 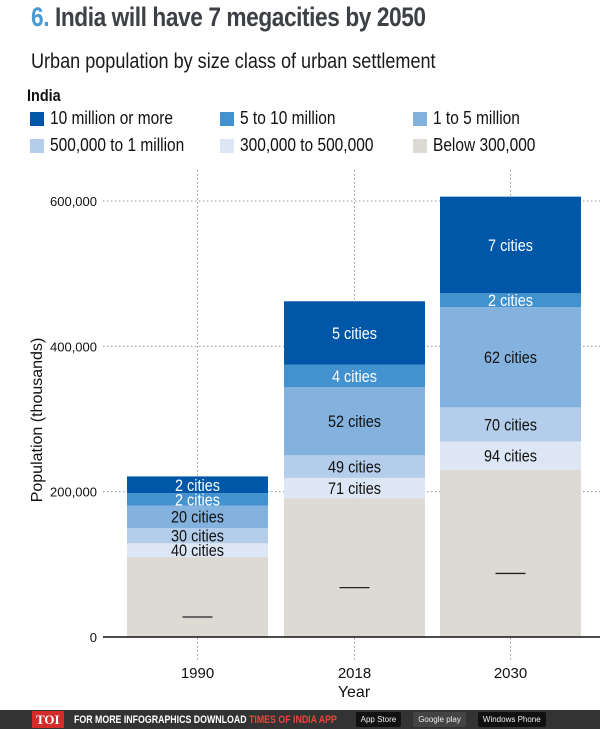 What do you see at coordinates (511, 719) in the screenshot?
I see `windows-phone-badge: Windows Phone` at bounding box center [511, 719].